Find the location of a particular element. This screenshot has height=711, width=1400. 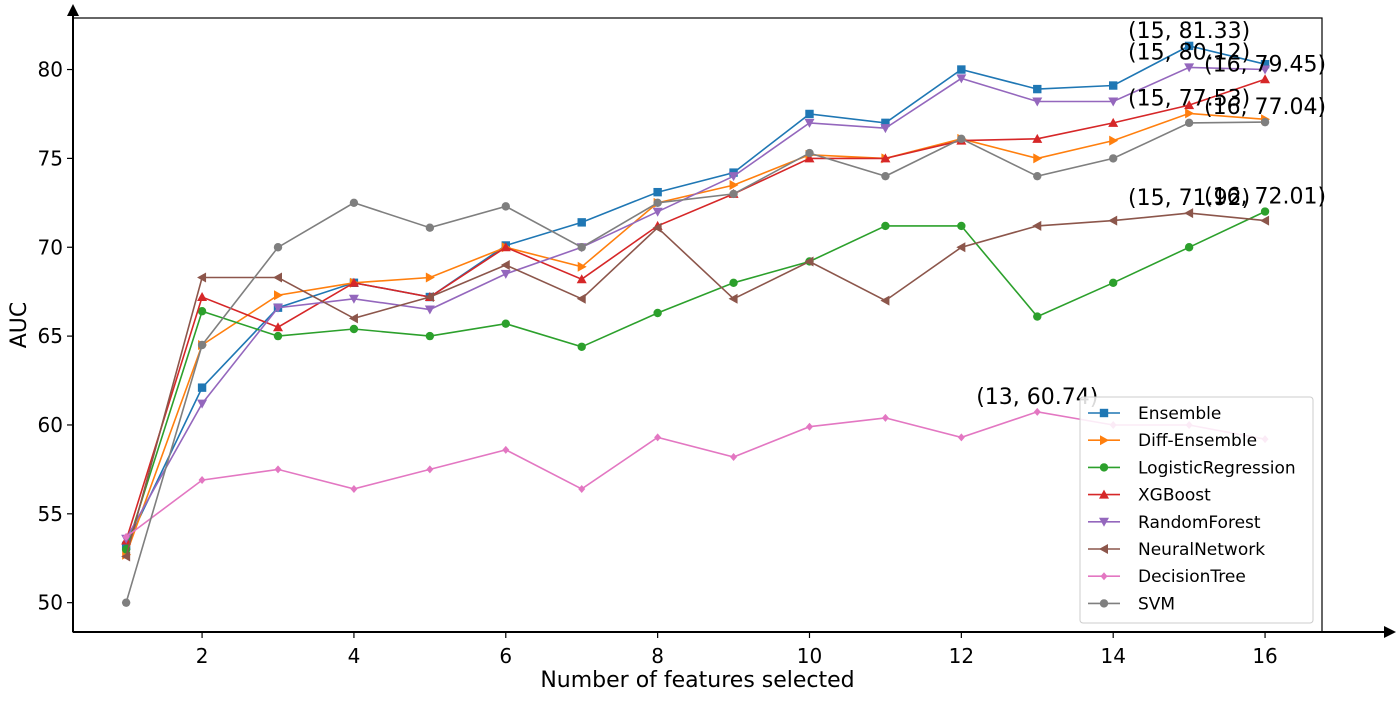

x-tick-label: 14 is located at coordinates (1112, 656).